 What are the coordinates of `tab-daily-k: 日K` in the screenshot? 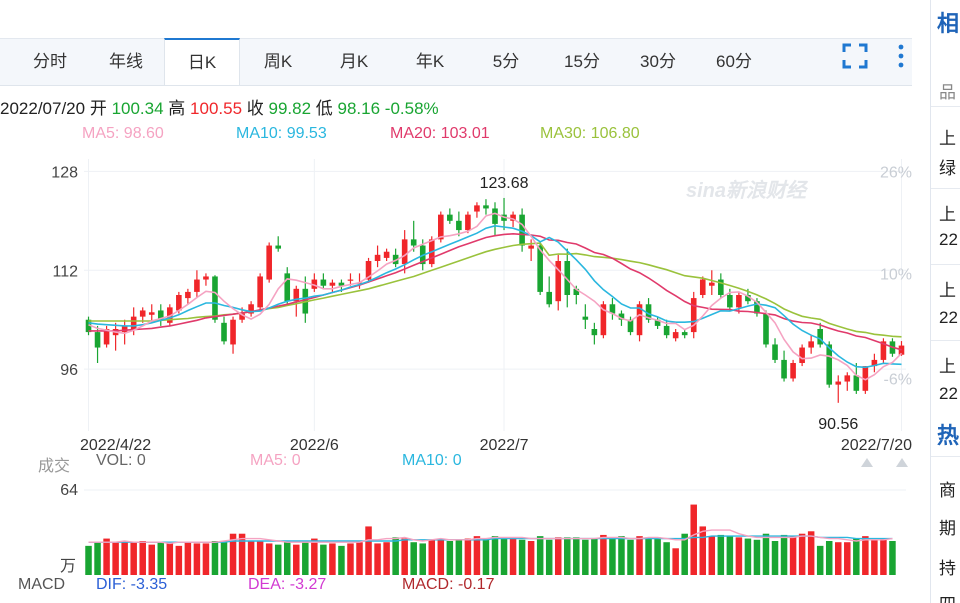 It's located at (202, 61).